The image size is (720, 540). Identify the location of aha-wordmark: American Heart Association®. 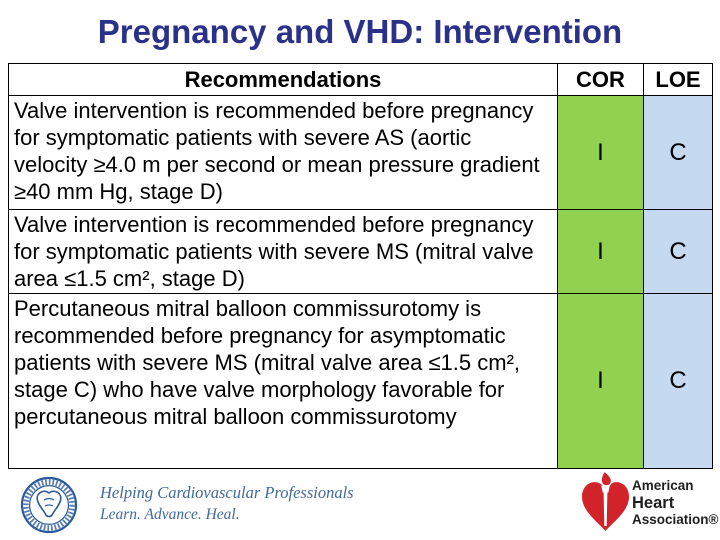
(675, 503).